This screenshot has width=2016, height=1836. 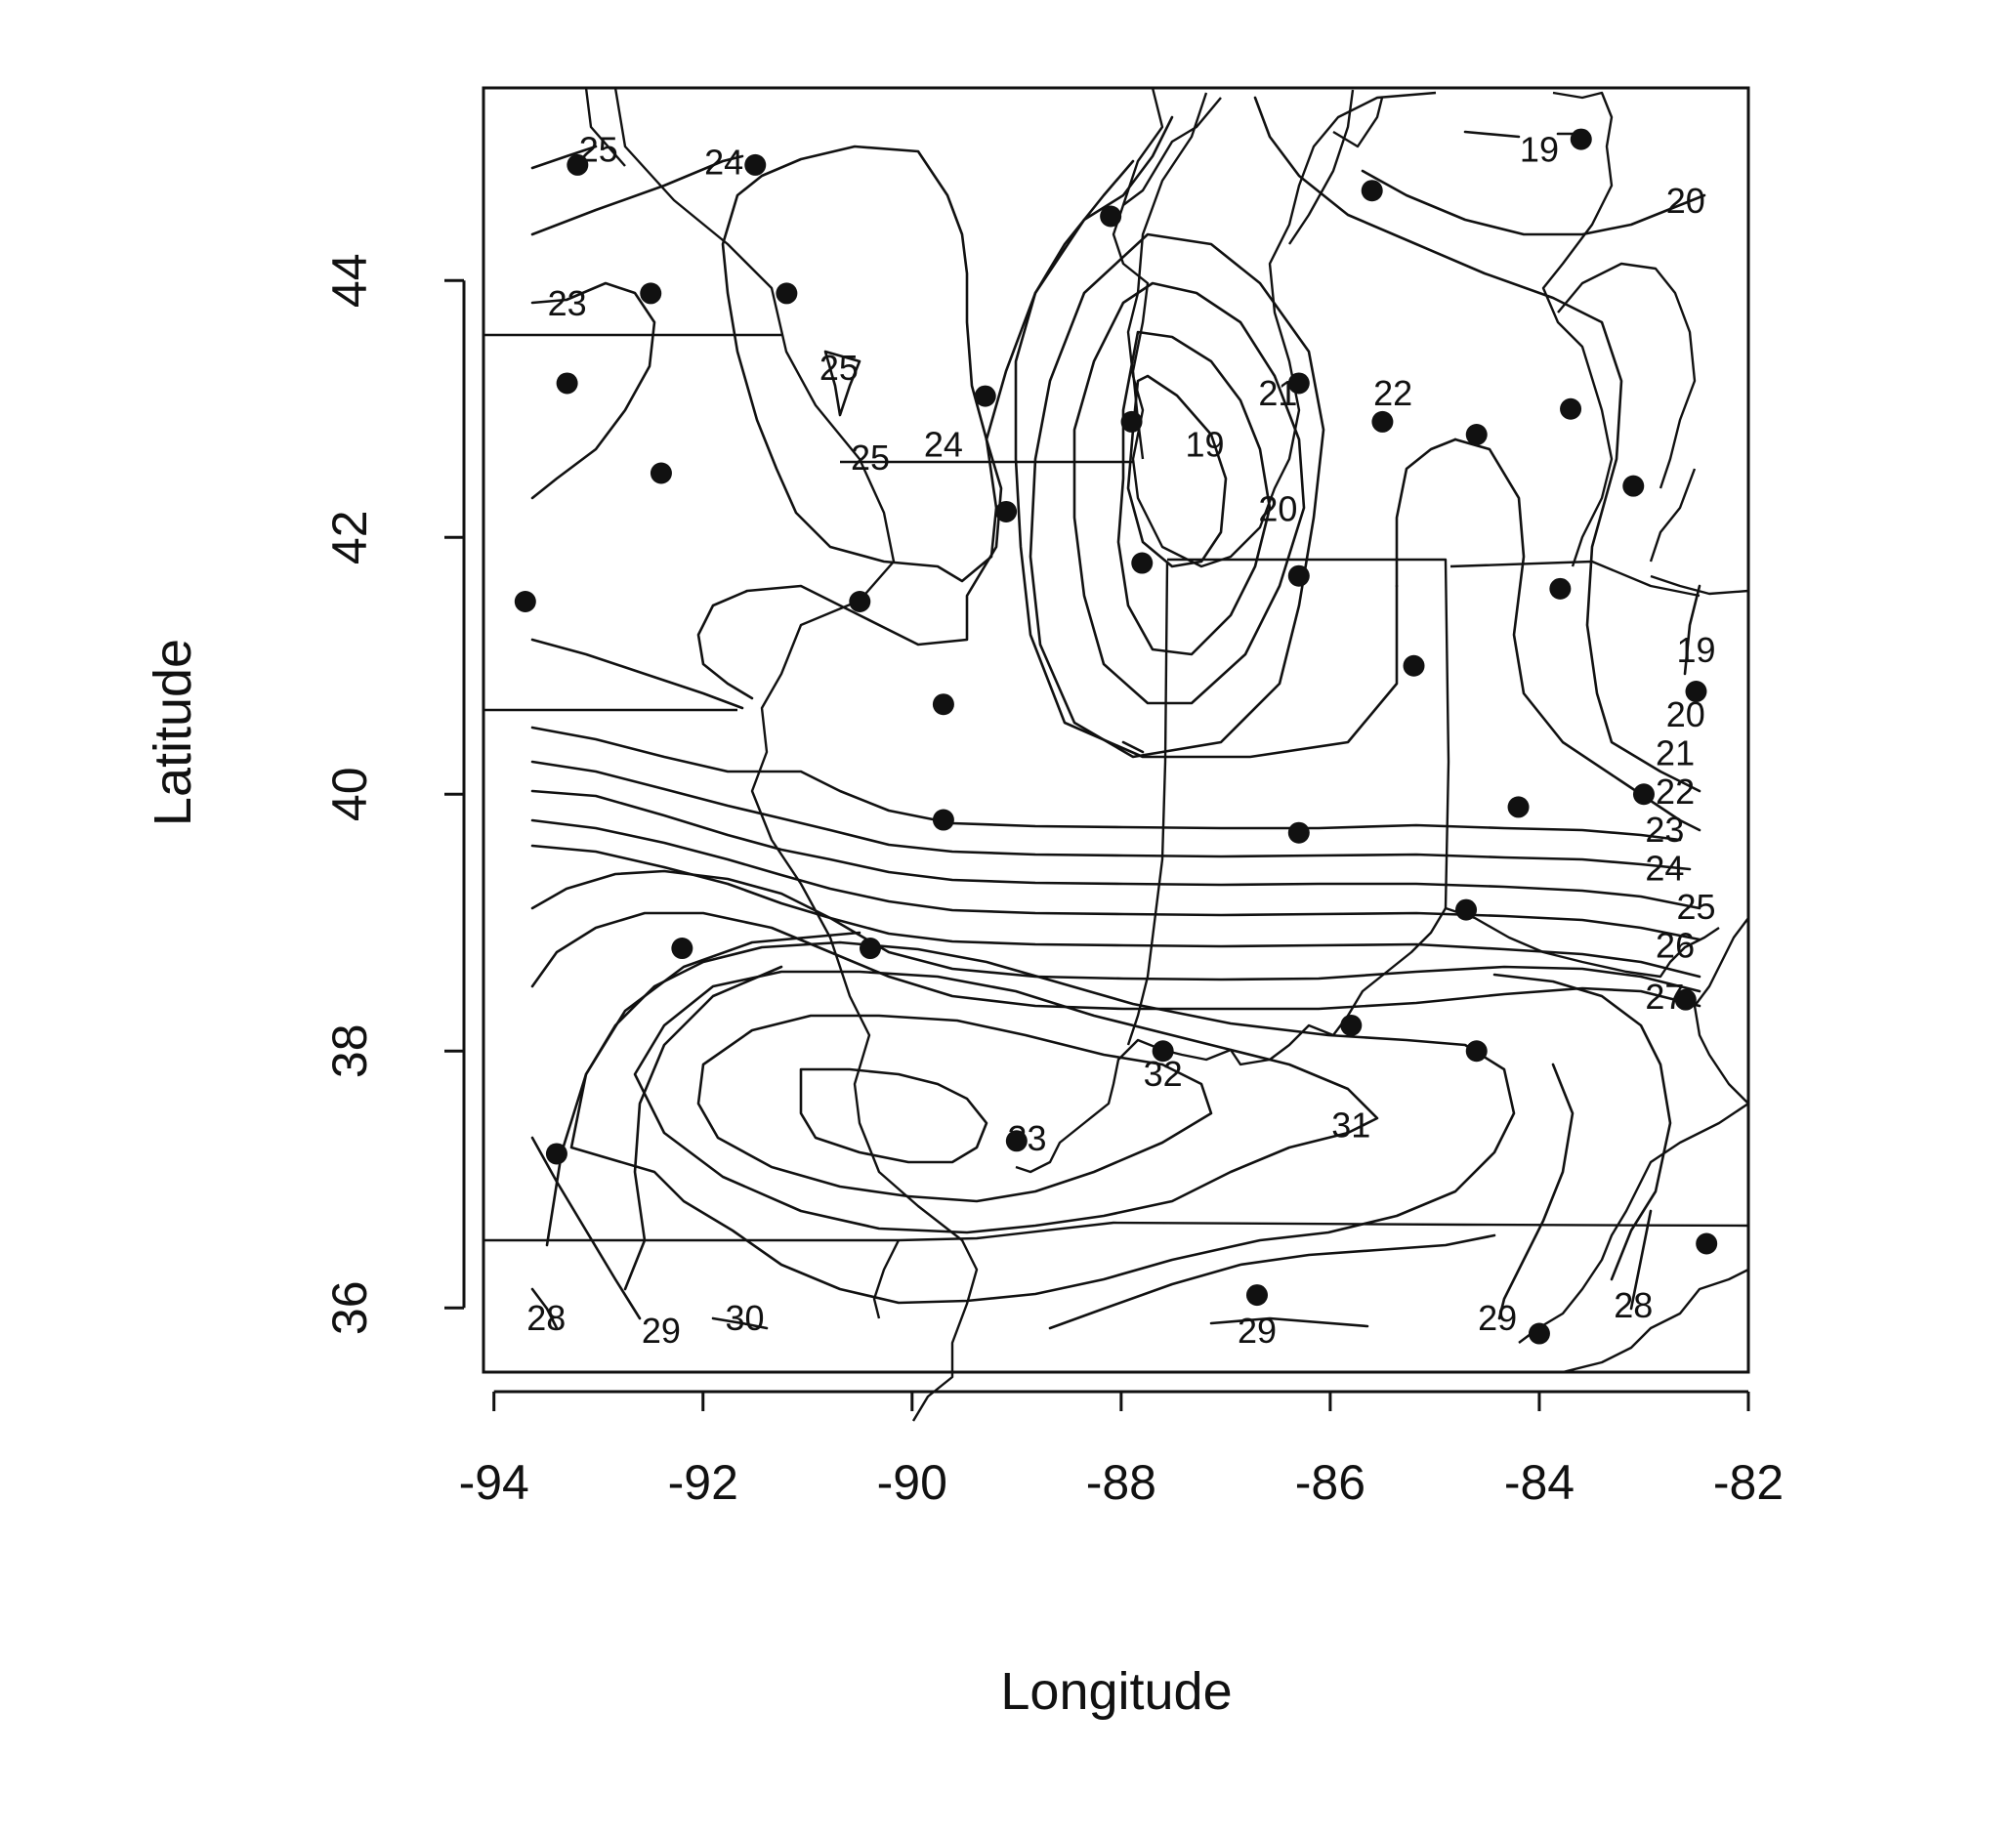 What do you see at coordinates (1121, 1450) in the screenshot?
I see `x-axis: -94 -92 -90 -88 -86 -84 -82` at bounding box center [1121, 1450].